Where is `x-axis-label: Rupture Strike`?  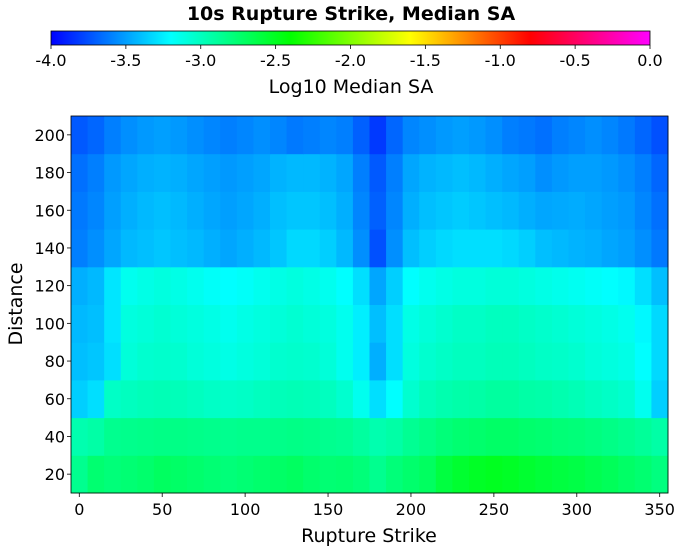 x-axis-label: Rupture Strike is located at coordinates (369, 536).